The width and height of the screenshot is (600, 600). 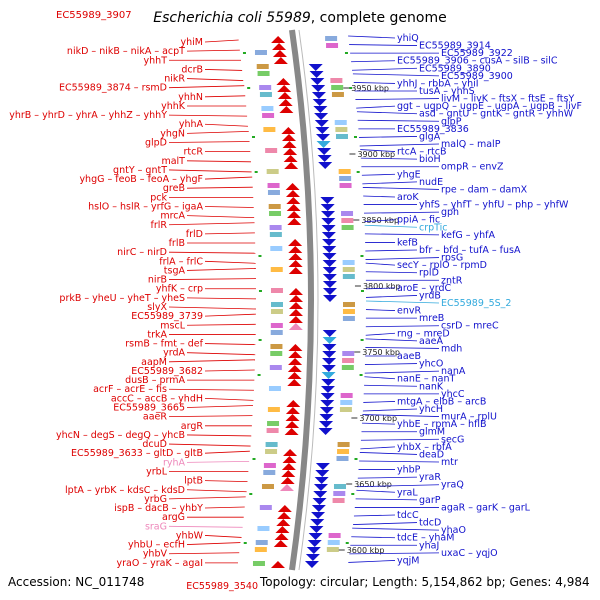 What do you see at coordinates (453, 530) in the screenshot?
I see `right-gene-label: yhaO` at bounding box center [453, 530].